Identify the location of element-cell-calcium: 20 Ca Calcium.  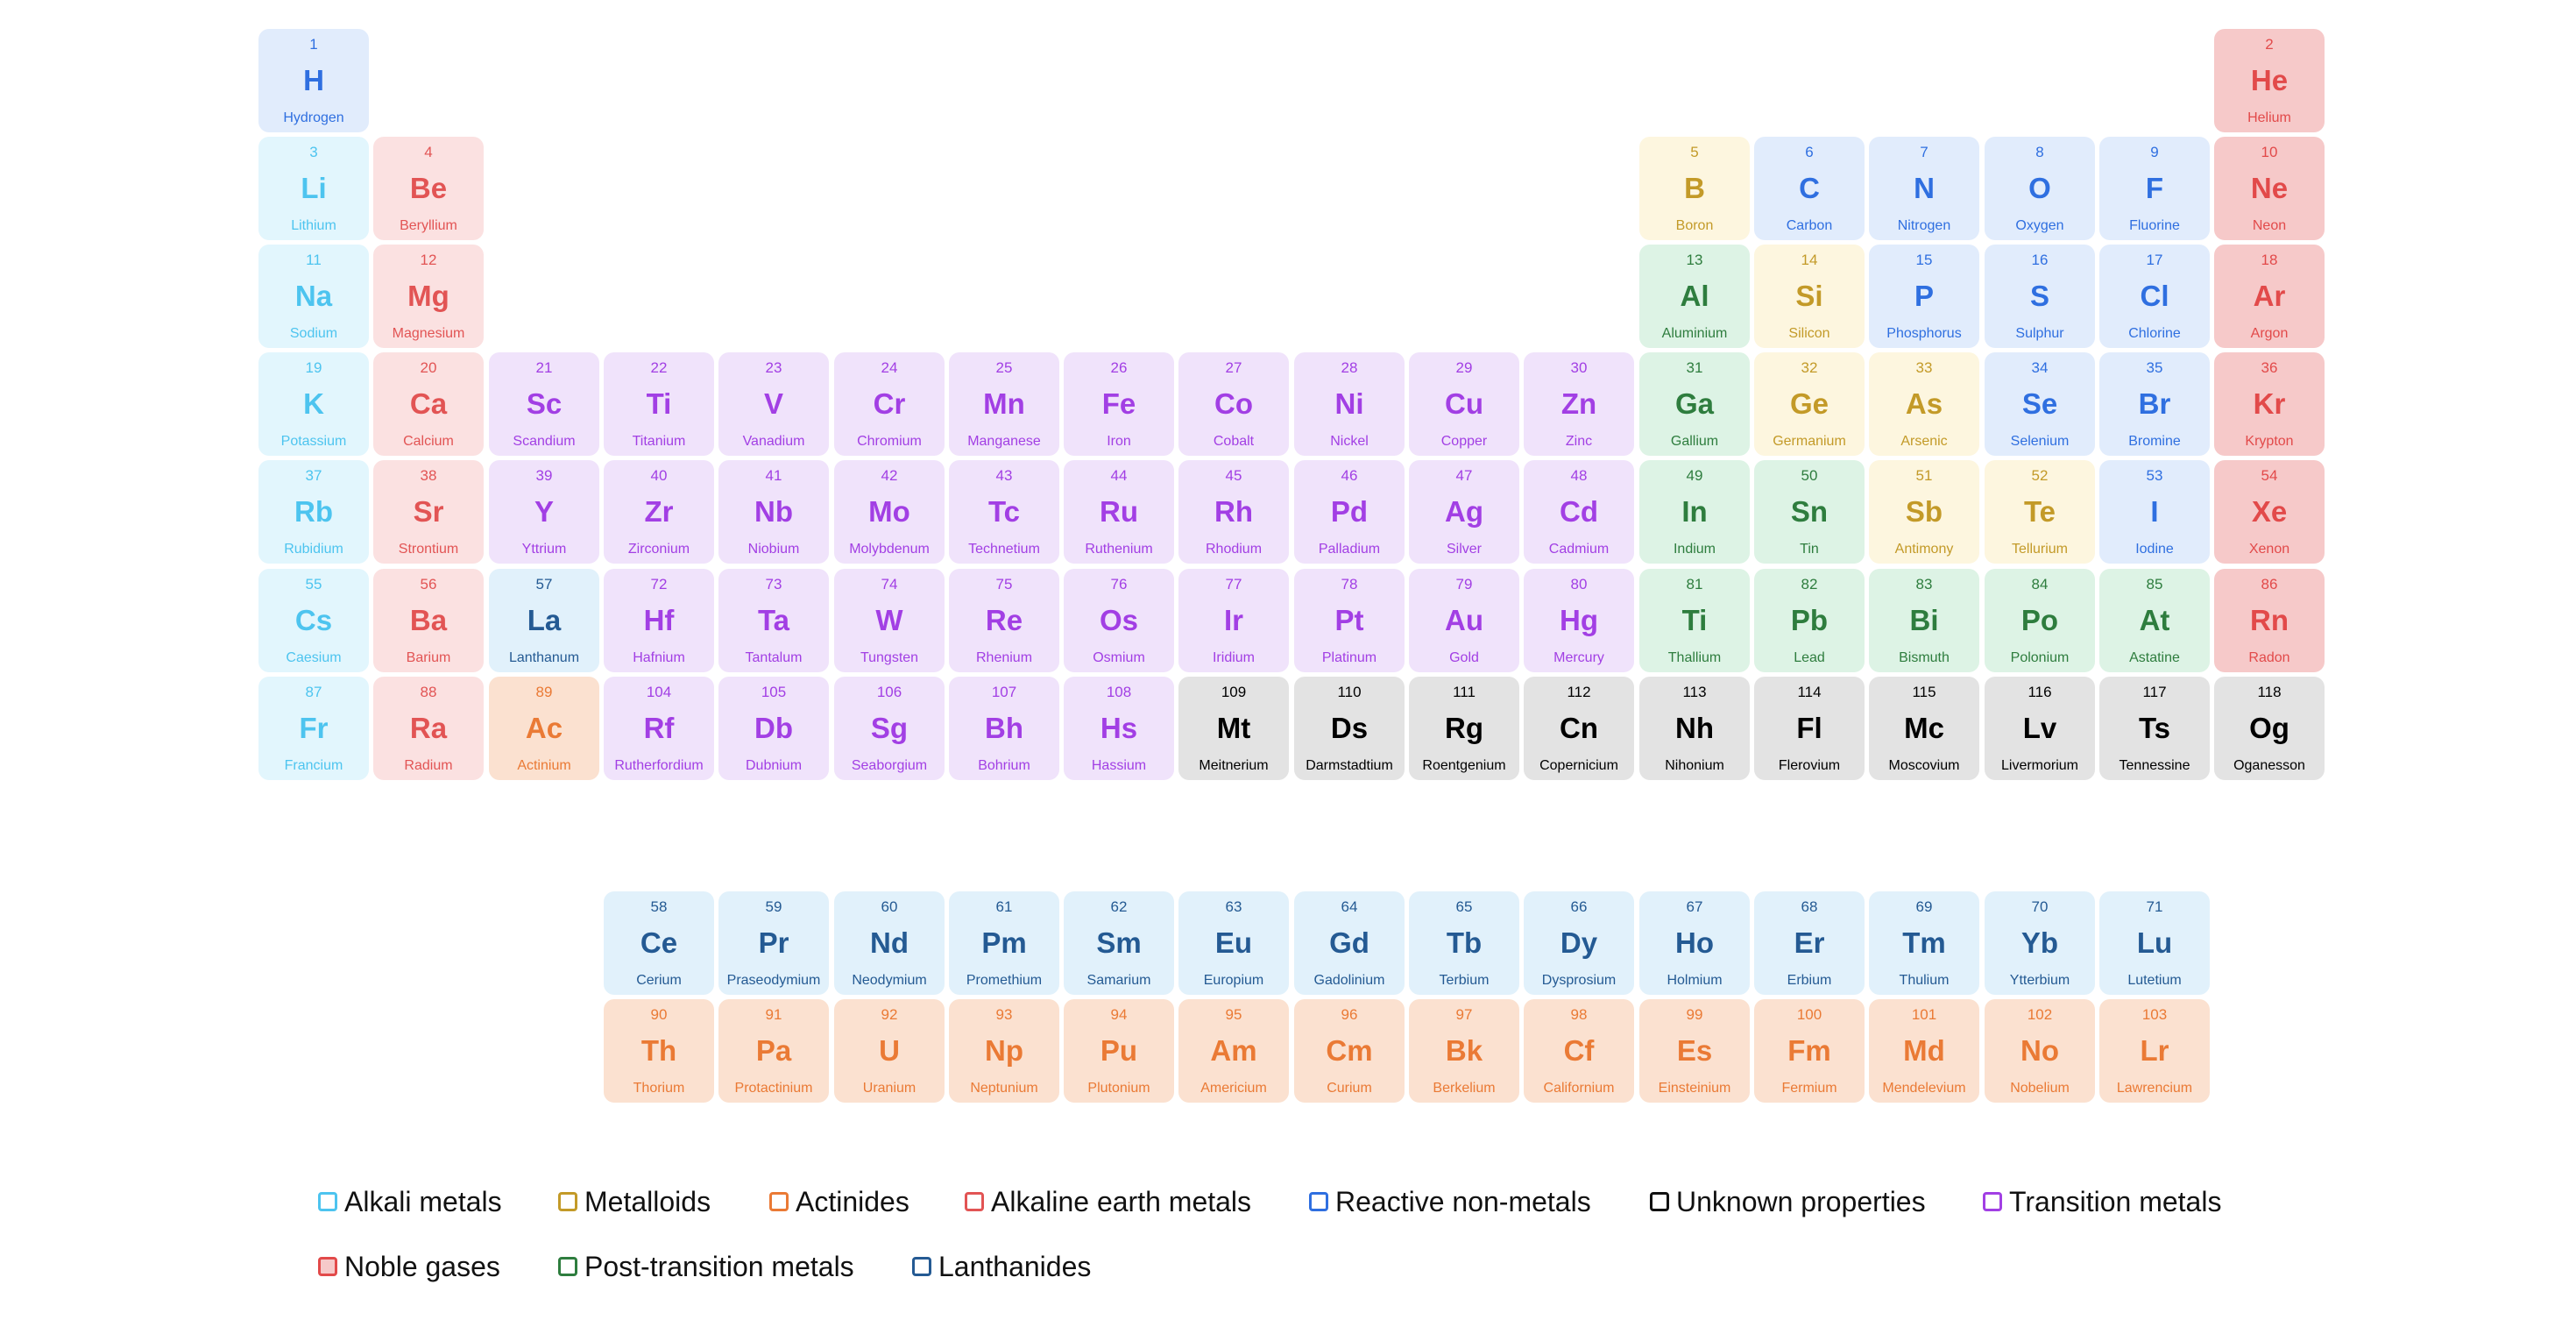
(428, 404).